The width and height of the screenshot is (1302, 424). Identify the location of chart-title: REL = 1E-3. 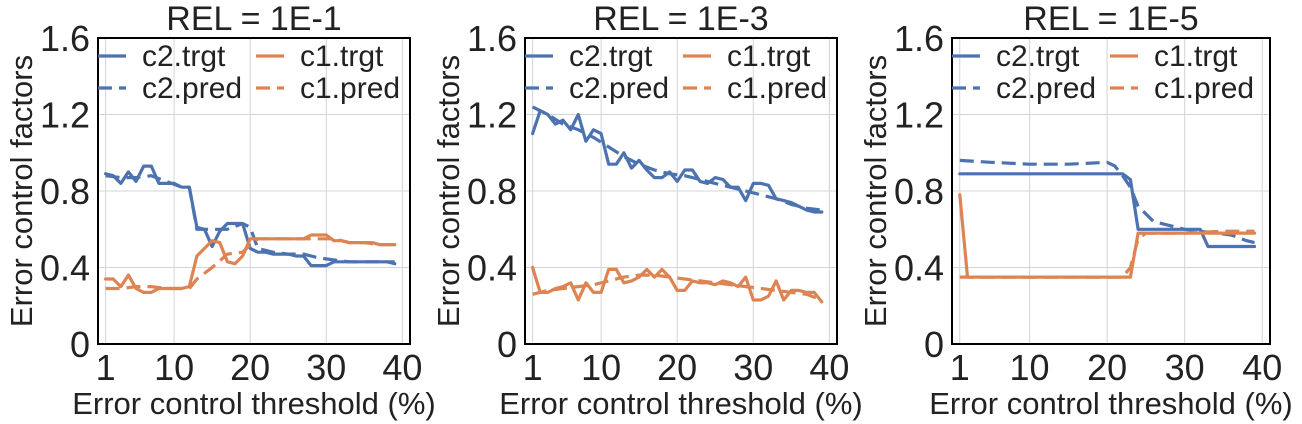
(680, 19).